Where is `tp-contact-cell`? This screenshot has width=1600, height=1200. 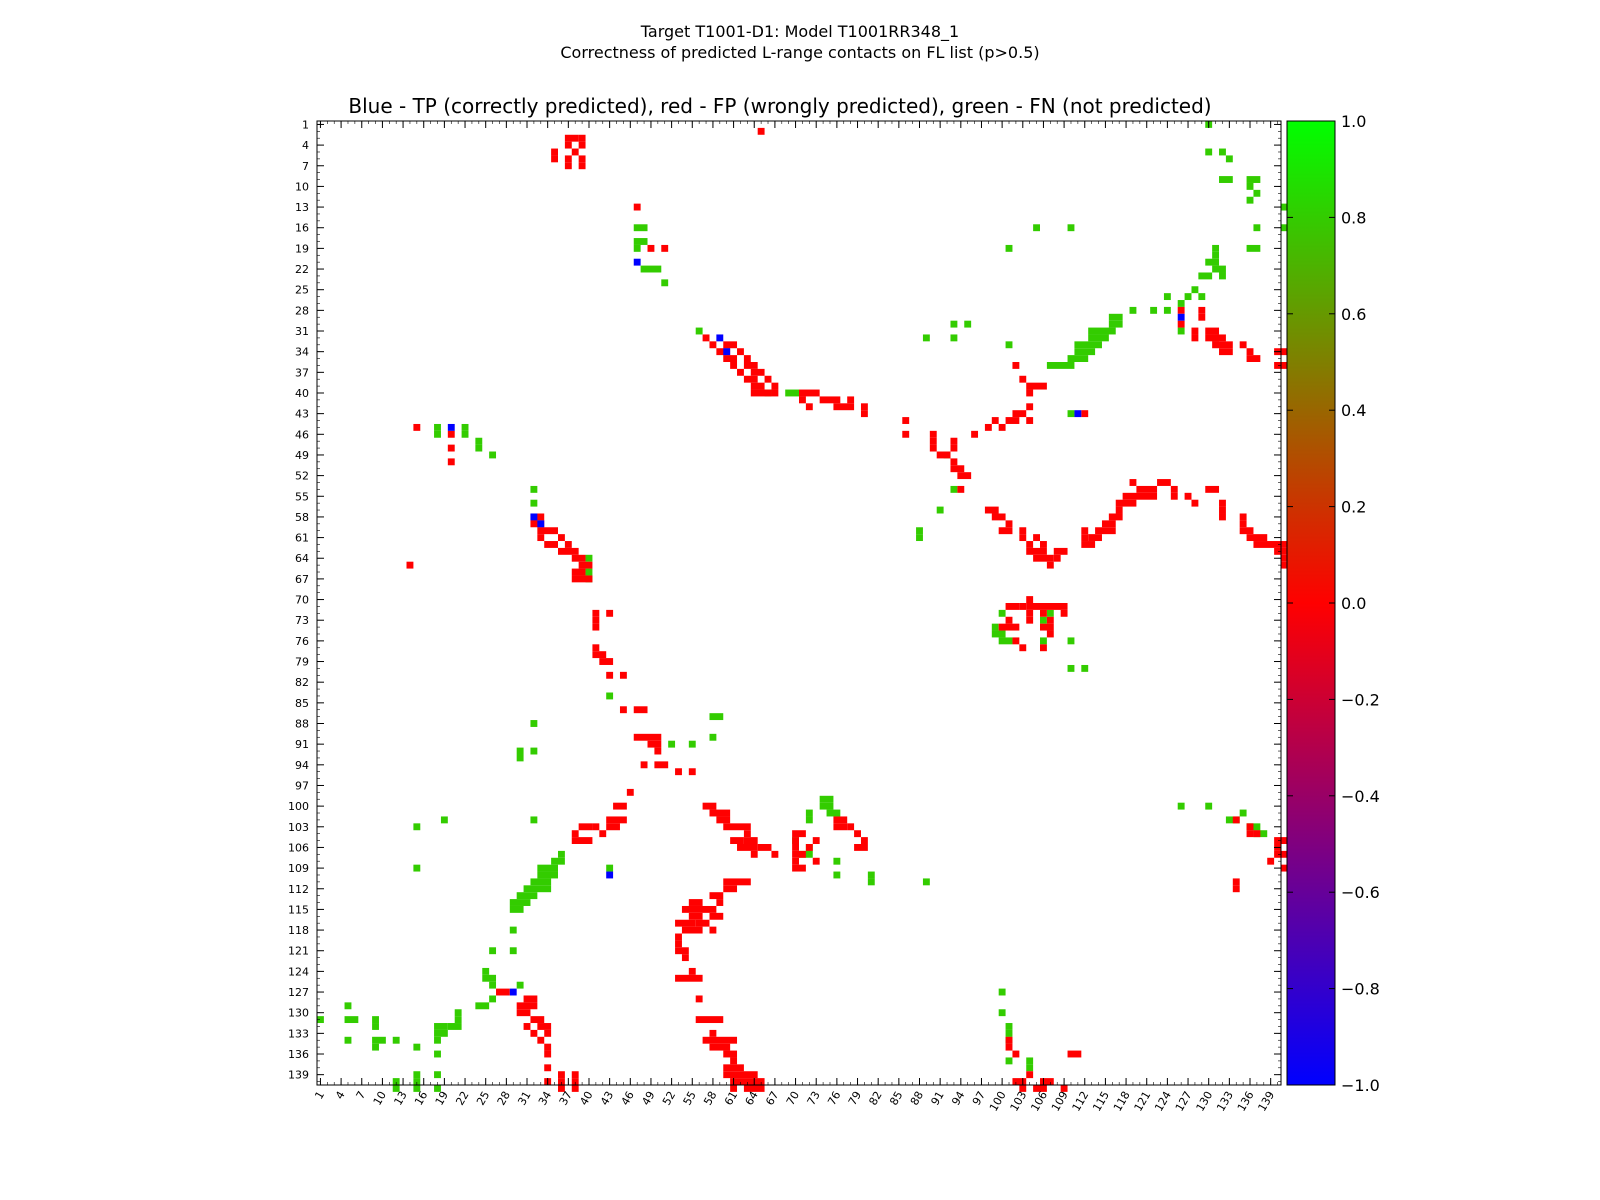
tp-contact-cell is located at coordinates (513, 992).